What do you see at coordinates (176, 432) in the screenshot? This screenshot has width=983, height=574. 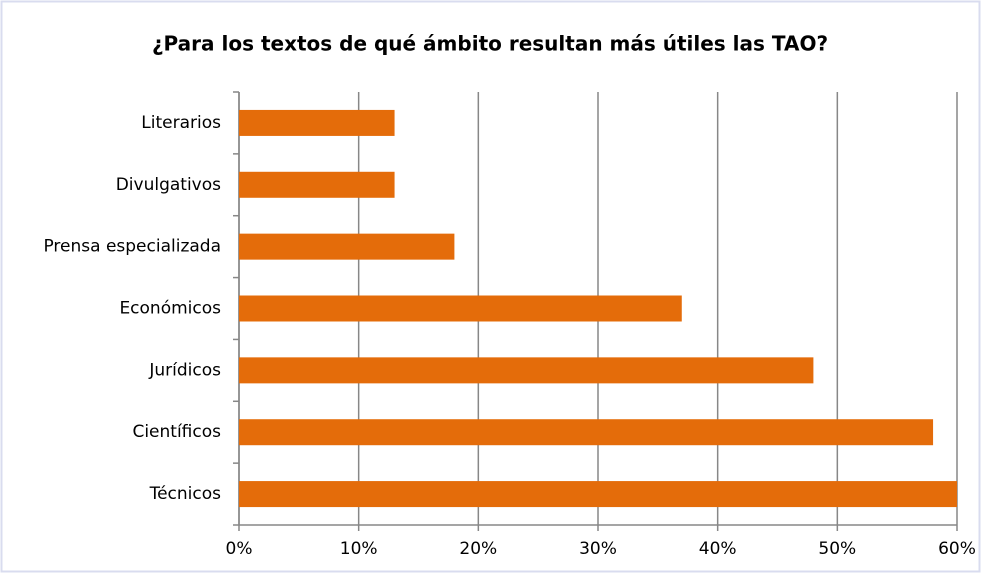 I see `y-tick-label: Científicos` at bounding box center [176, 432].